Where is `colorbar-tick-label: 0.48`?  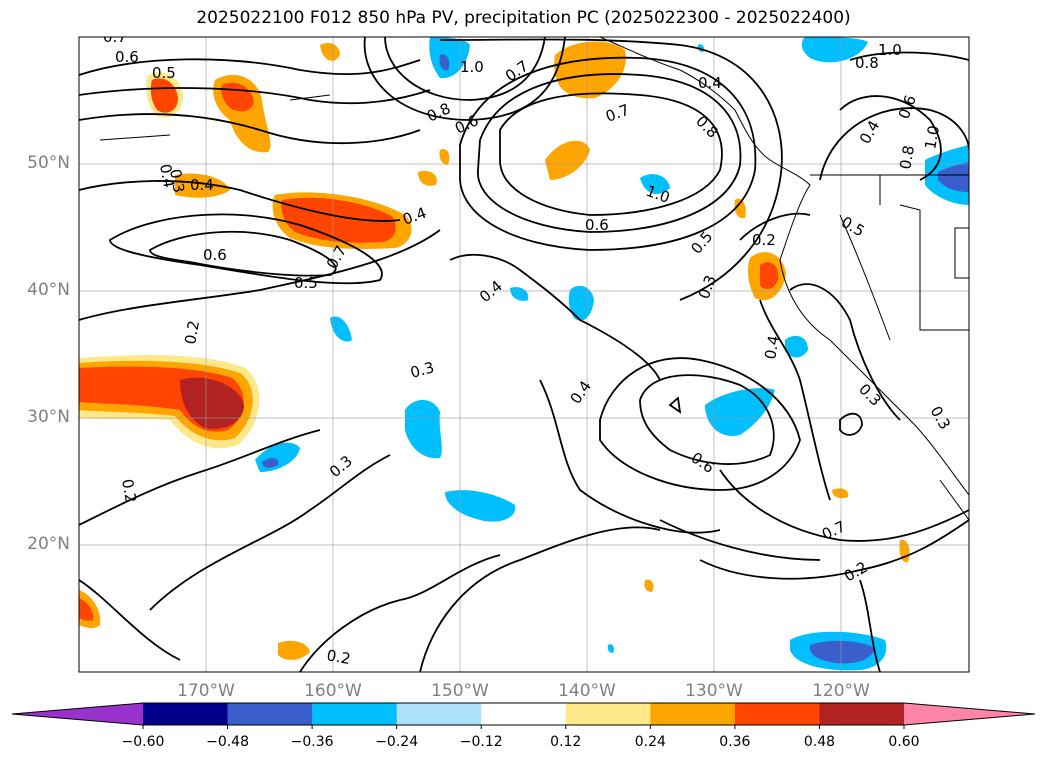
colorbar-tick-label: 0.48 is located at coordinates (819, 742).